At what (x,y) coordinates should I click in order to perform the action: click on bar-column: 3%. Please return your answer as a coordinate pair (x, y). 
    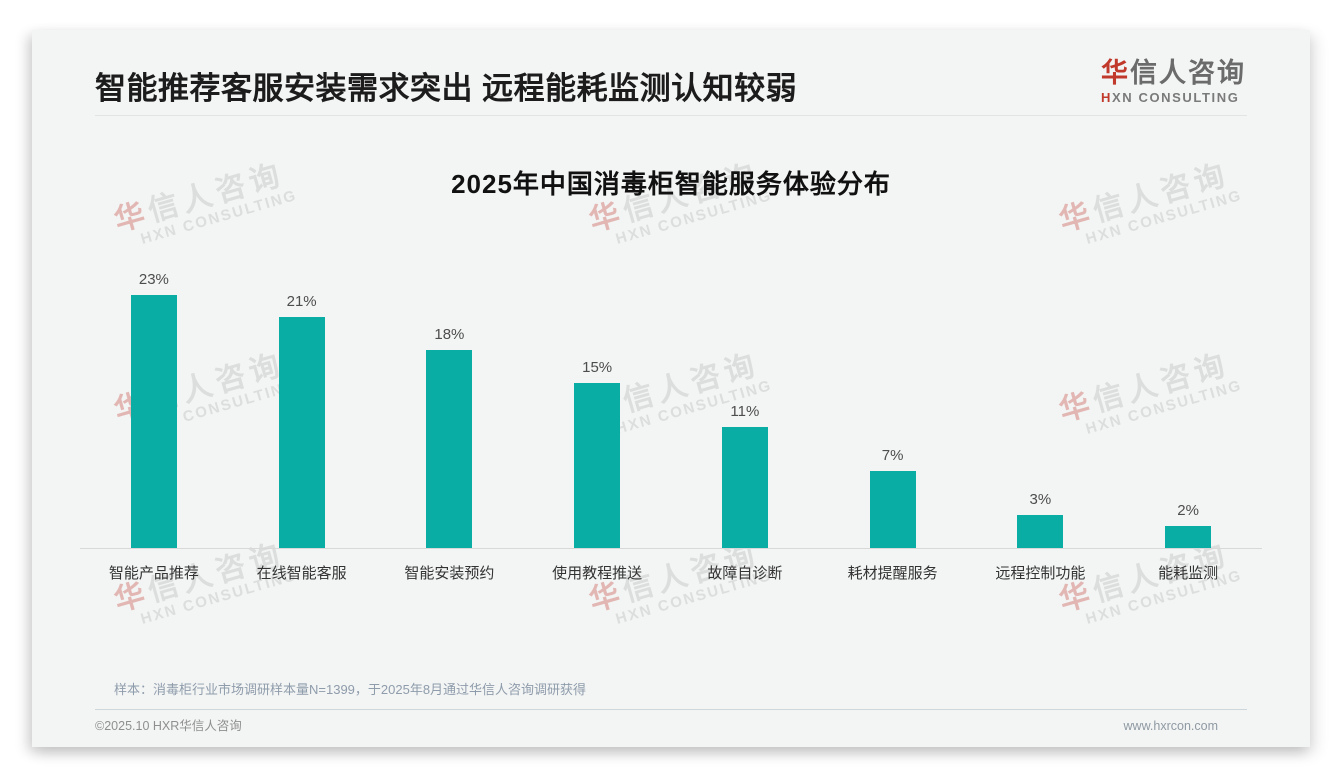
    Looking at the image, I should click on (1041, 520).